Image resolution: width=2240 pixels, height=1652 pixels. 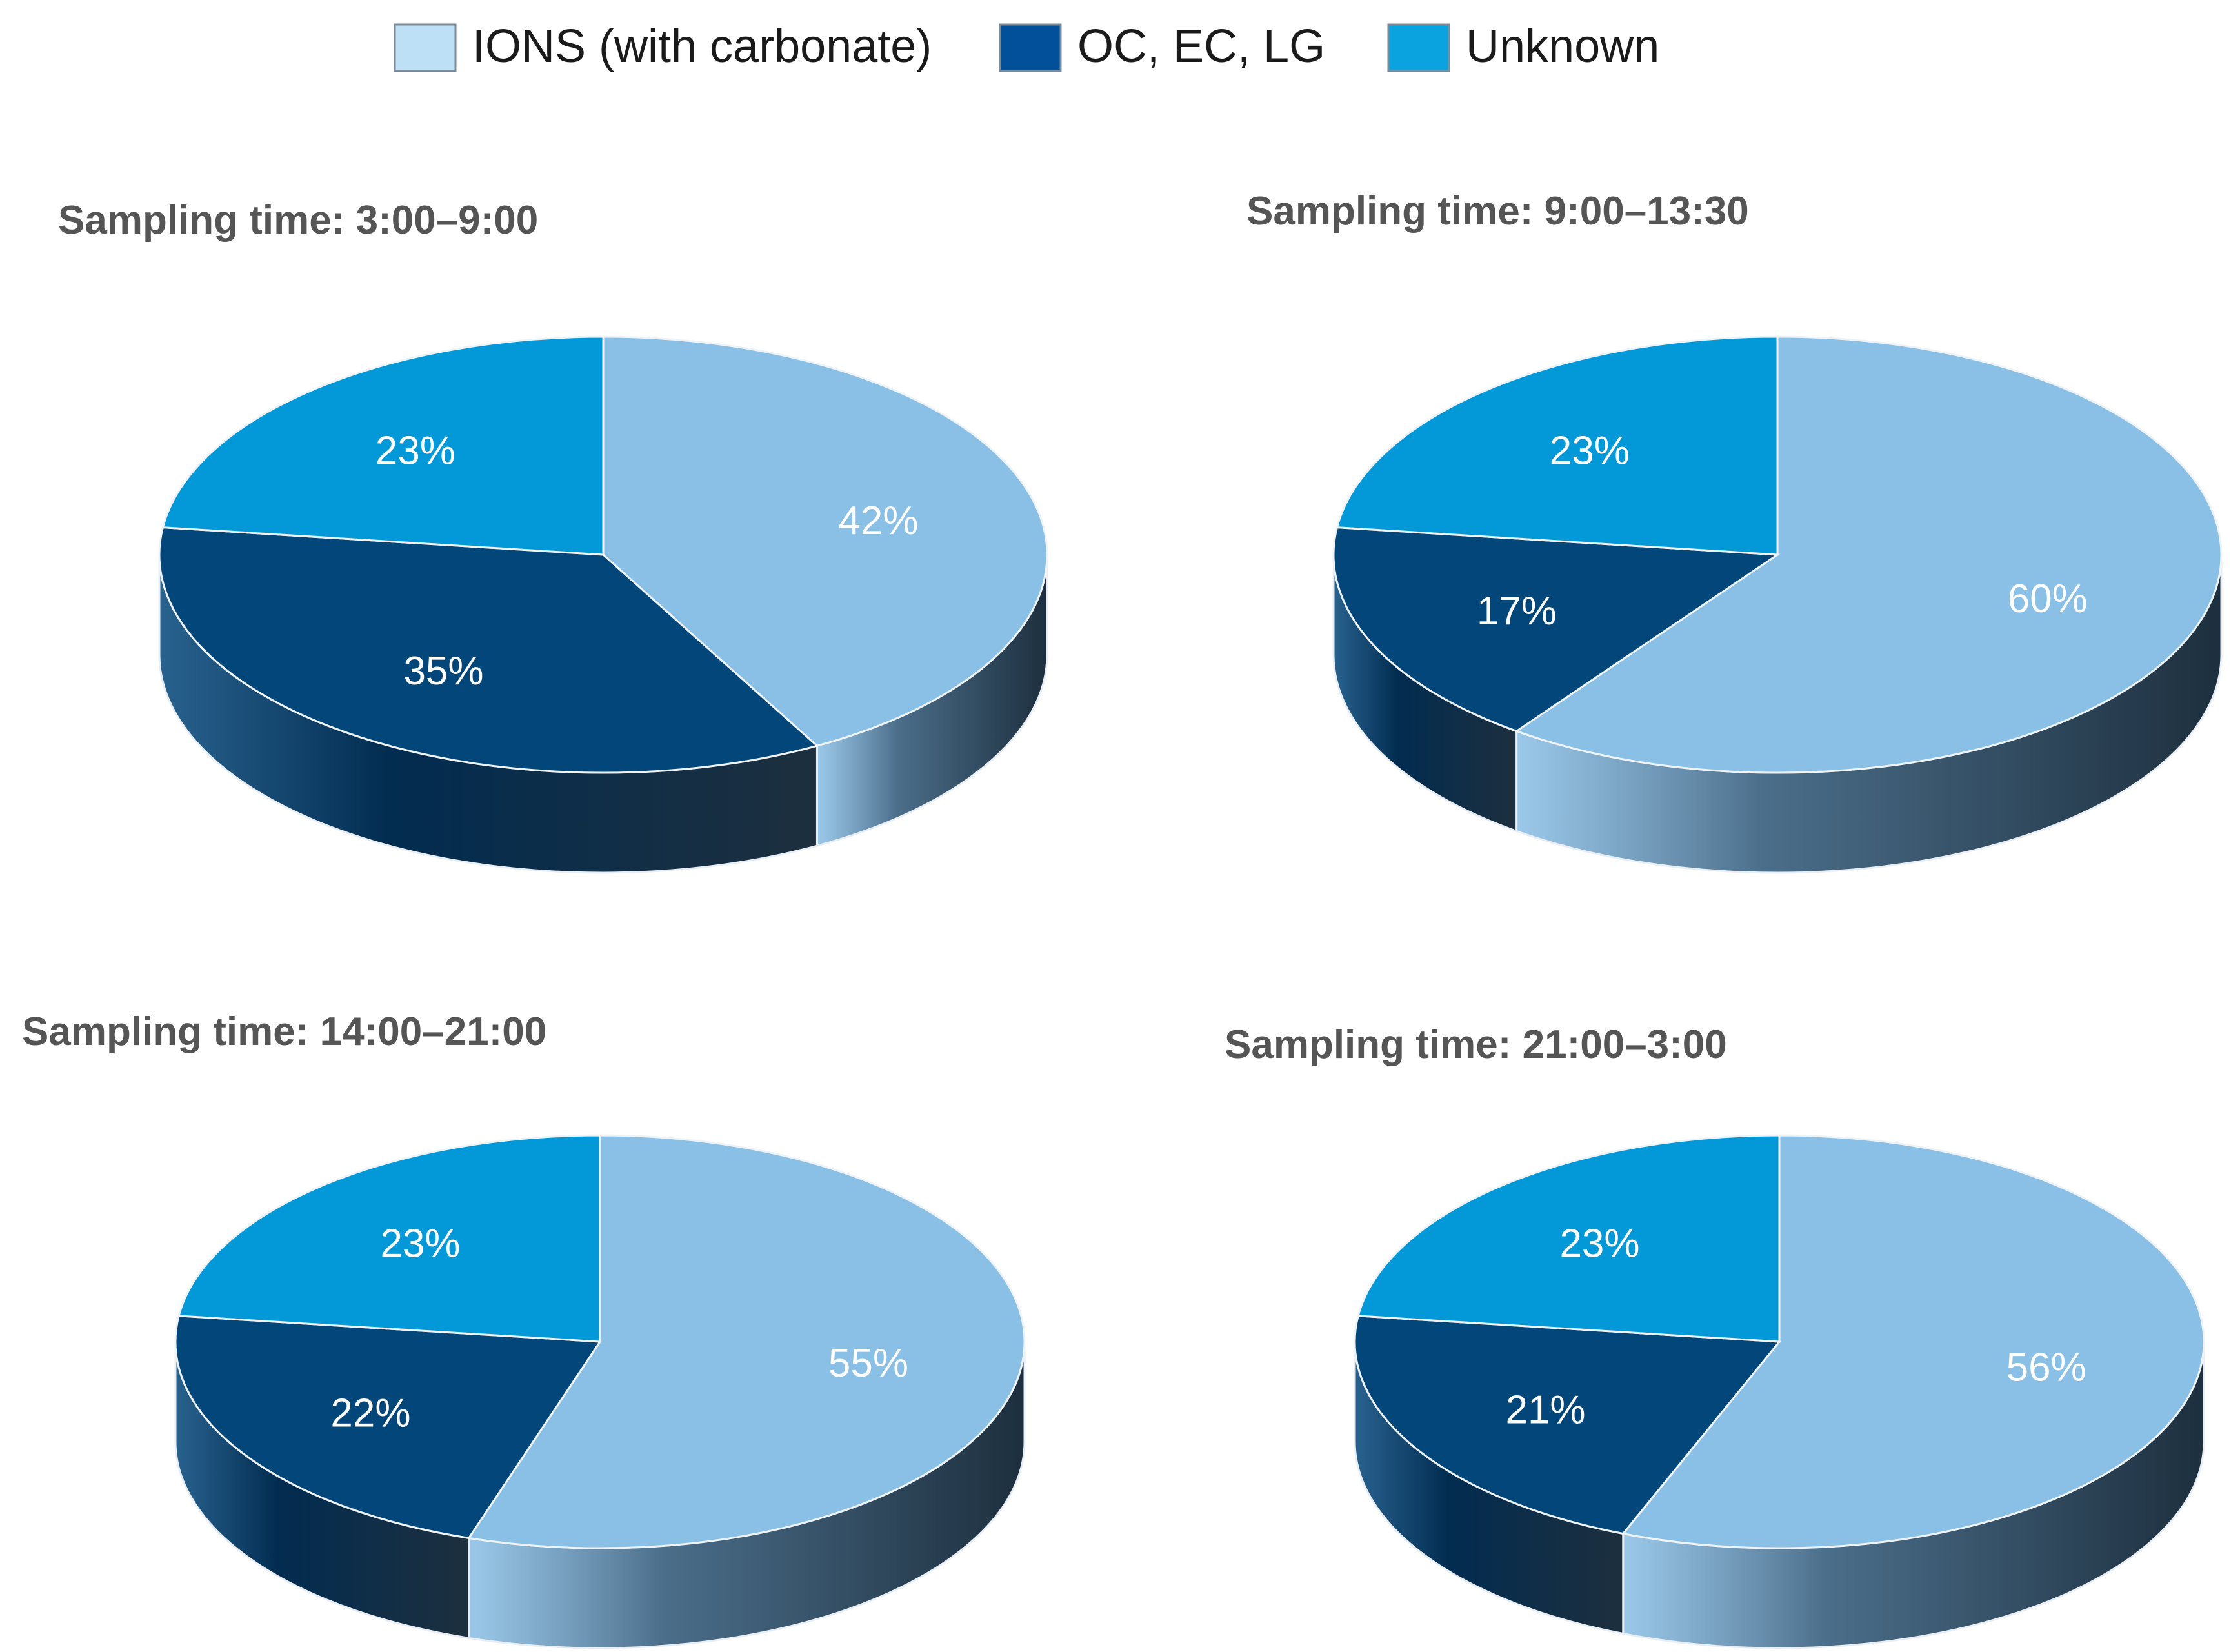 What do you see at coordinates (2048, 599) in the screenshot?
I see `pie-2-label-ions: 60%` at bounding box center [2048, 599].